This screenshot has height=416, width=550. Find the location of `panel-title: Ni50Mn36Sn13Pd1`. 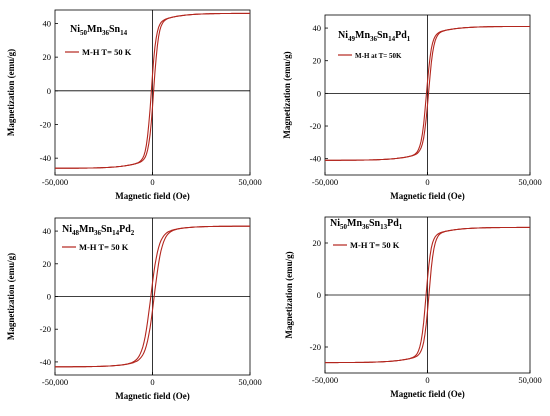

panel-title: Ni50Mn36Sn13Pd1 is located at coordinates (366, 224).